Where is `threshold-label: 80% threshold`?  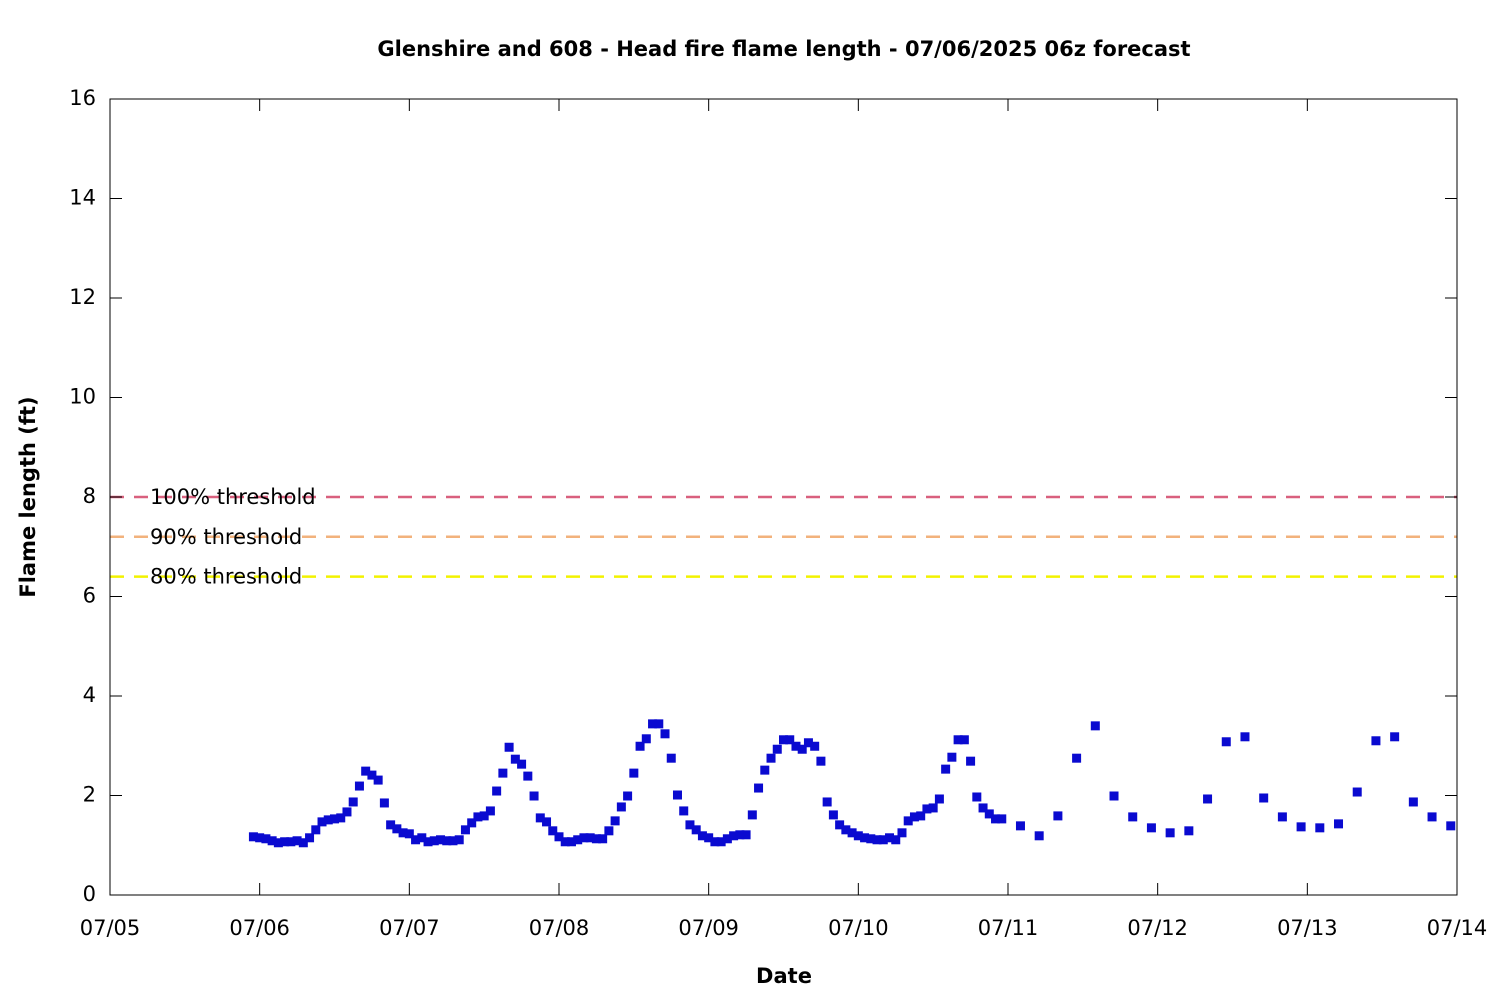 threshold-label: 80% threshold is located at coordinates (226, 577).